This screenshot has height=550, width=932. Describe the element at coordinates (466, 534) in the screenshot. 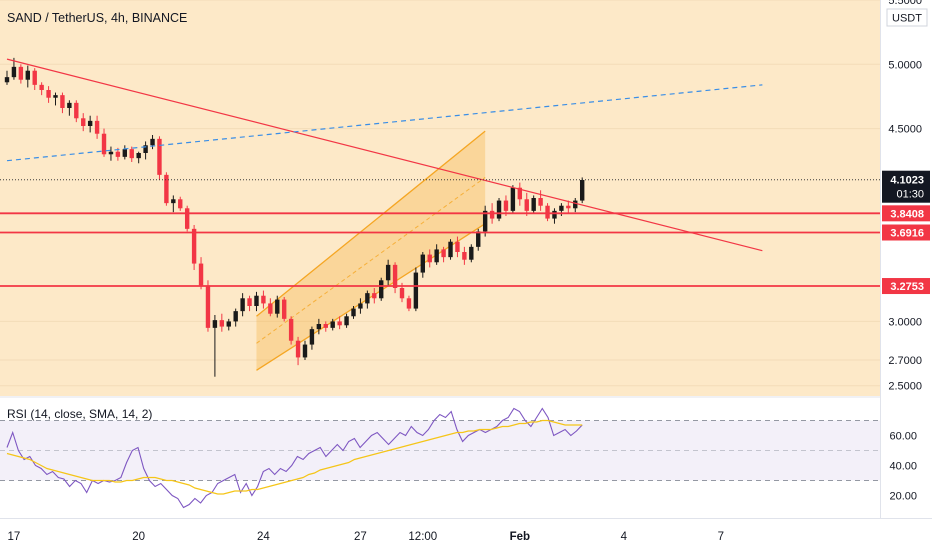

I see `time-axis: 17 20 24 27 12:00 Feb 4 7` at that location.